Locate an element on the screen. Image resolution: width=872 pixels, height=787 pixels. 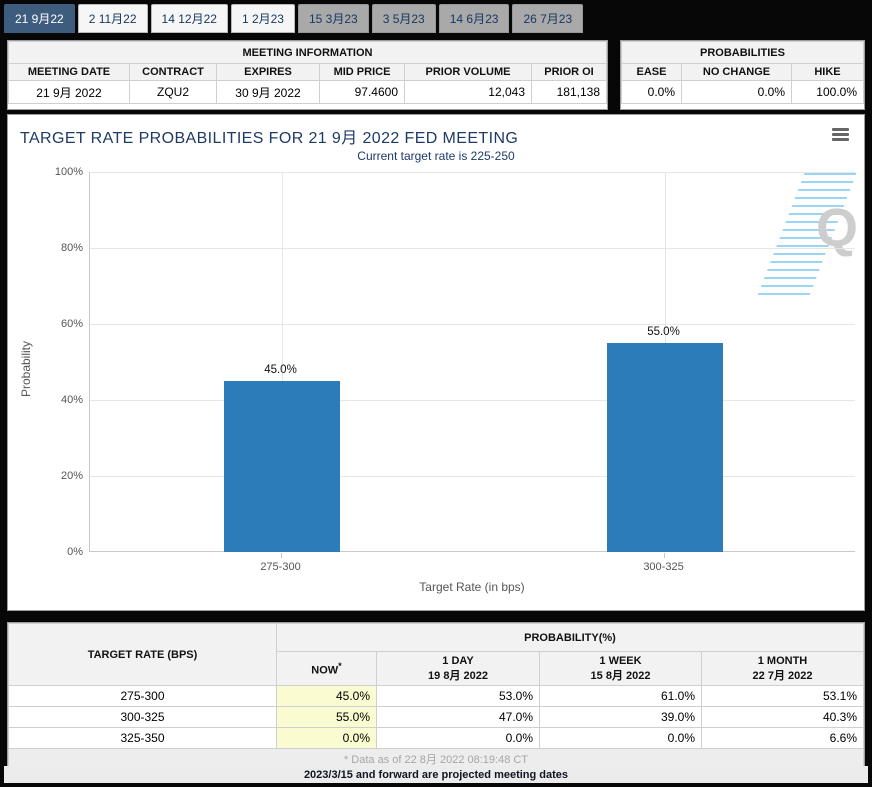
rate-range-cell: 325-350 is located at coordinates (142, 738).